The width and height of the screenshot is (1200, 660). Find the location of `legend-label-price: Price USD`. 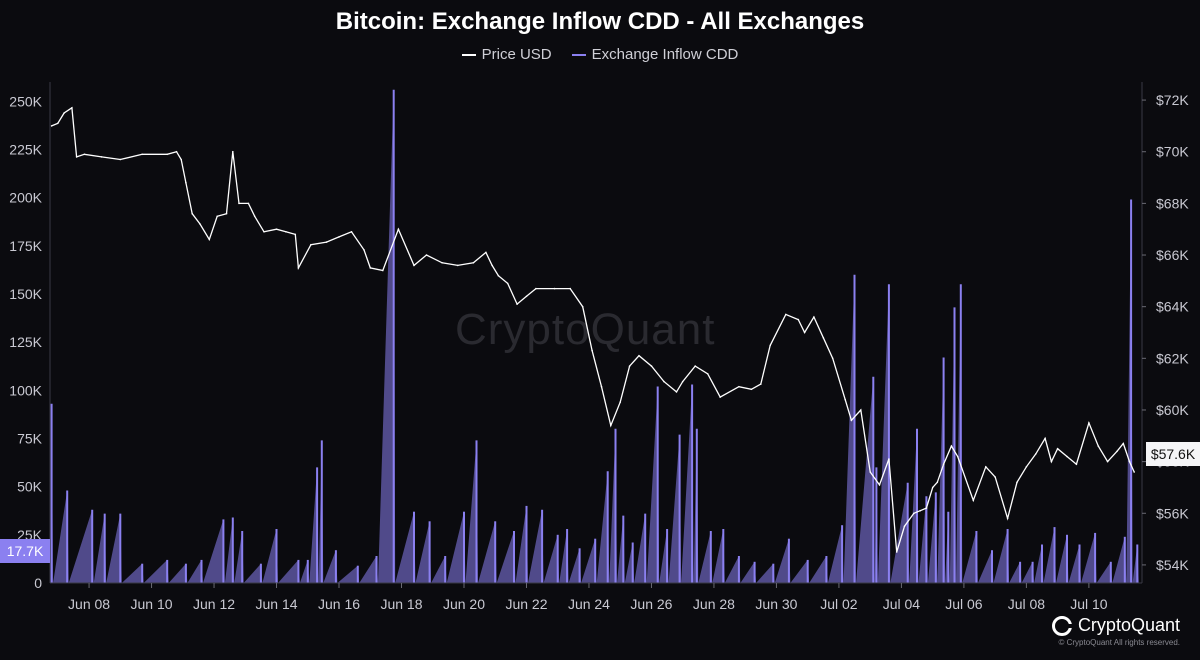

legend-label-price: Price USD is located at coordinates (516, 54).